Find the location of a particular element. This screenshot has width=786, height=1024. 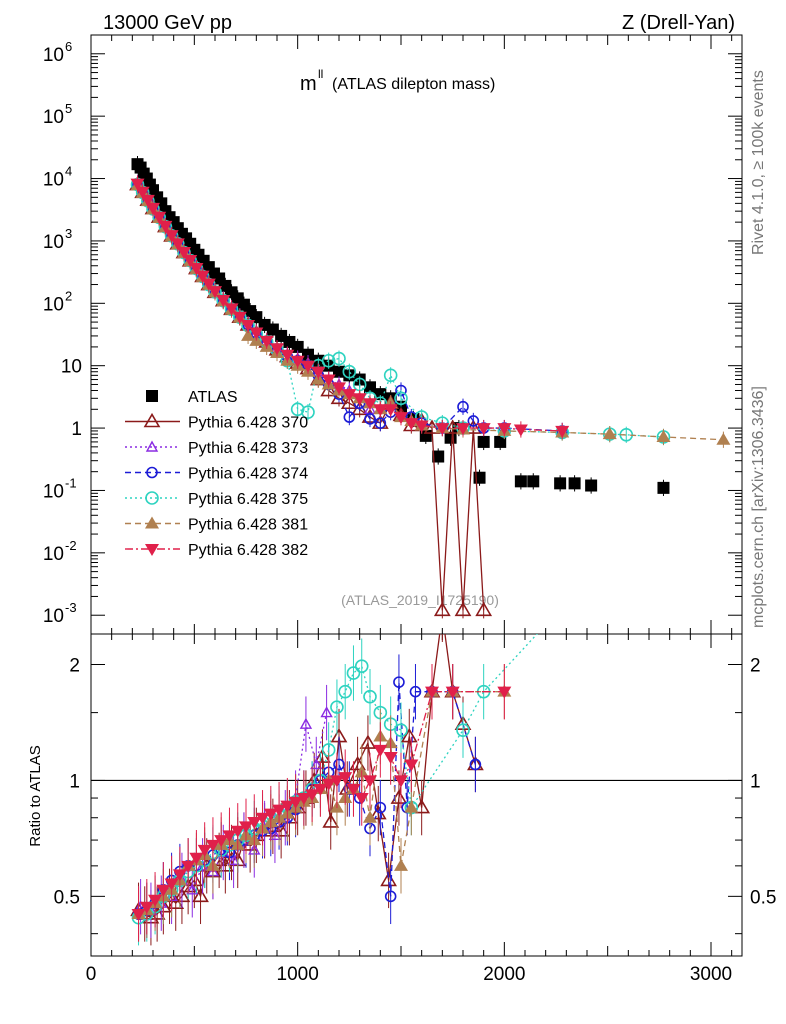

ratio-series-pythia-6.428-382 is located at coordinates (321, 802).